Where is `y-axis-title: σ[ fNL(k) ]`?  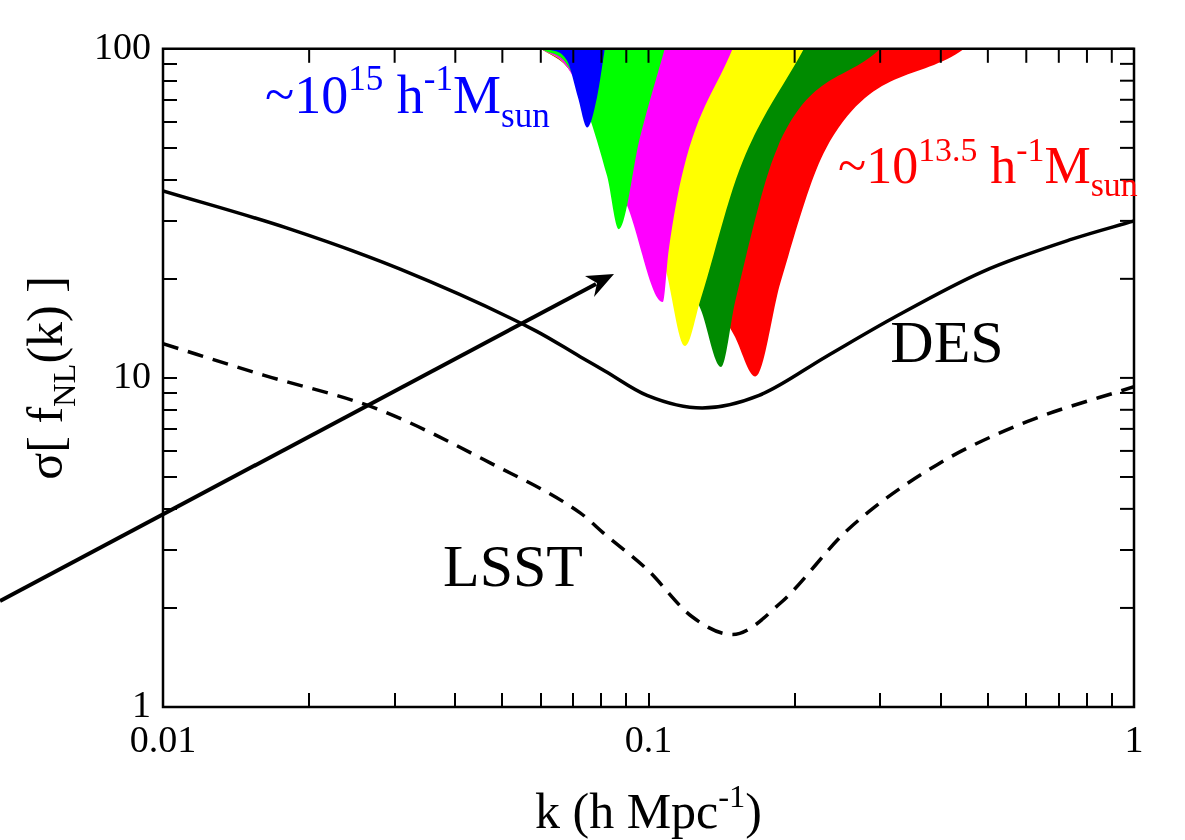
y-axis-title: σ[ fNL(k) ] is located at coordinates (49, 378).